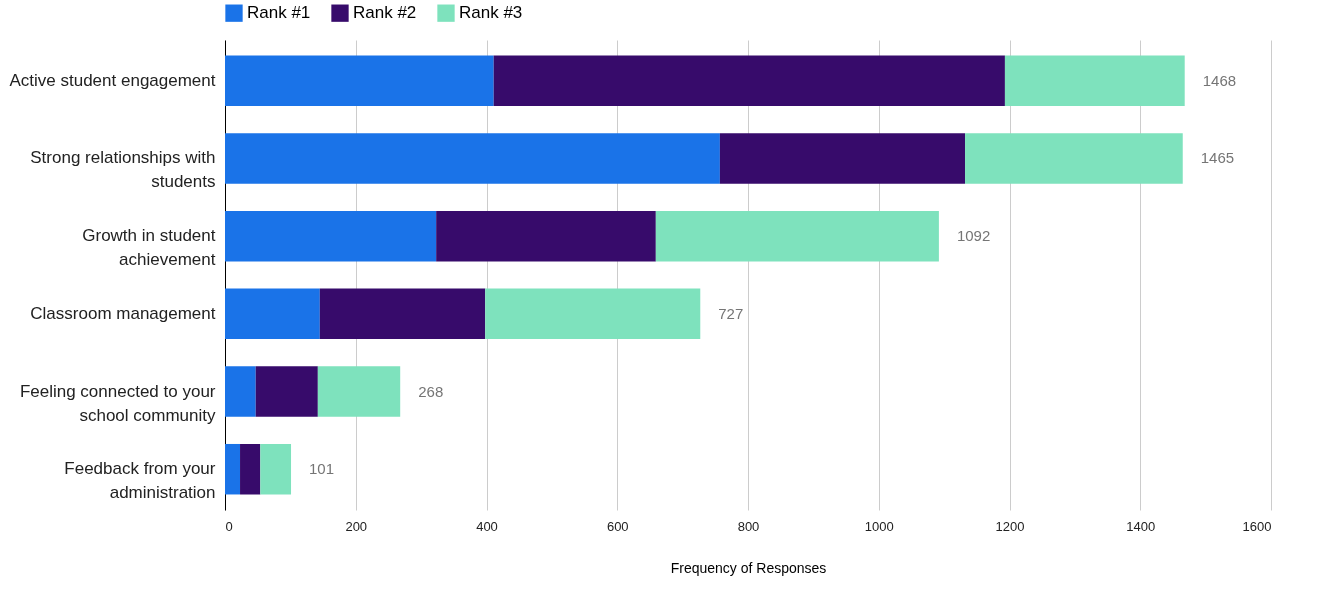 The image size is (1339, 616). I want to click on x-tick-label: 1400, so click(1141, 526).